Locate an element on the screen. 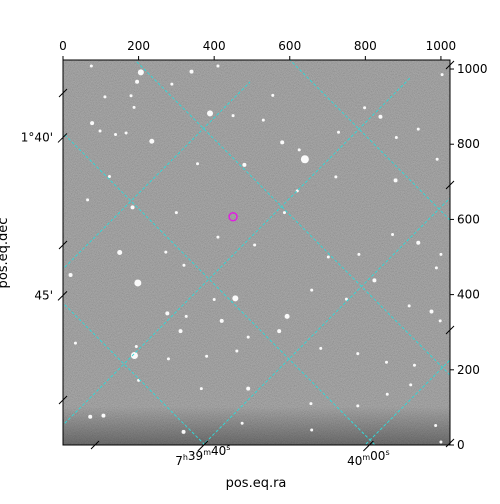 This screenshot has width=500, height=504. target-marker is located at coordinates (233, 217).